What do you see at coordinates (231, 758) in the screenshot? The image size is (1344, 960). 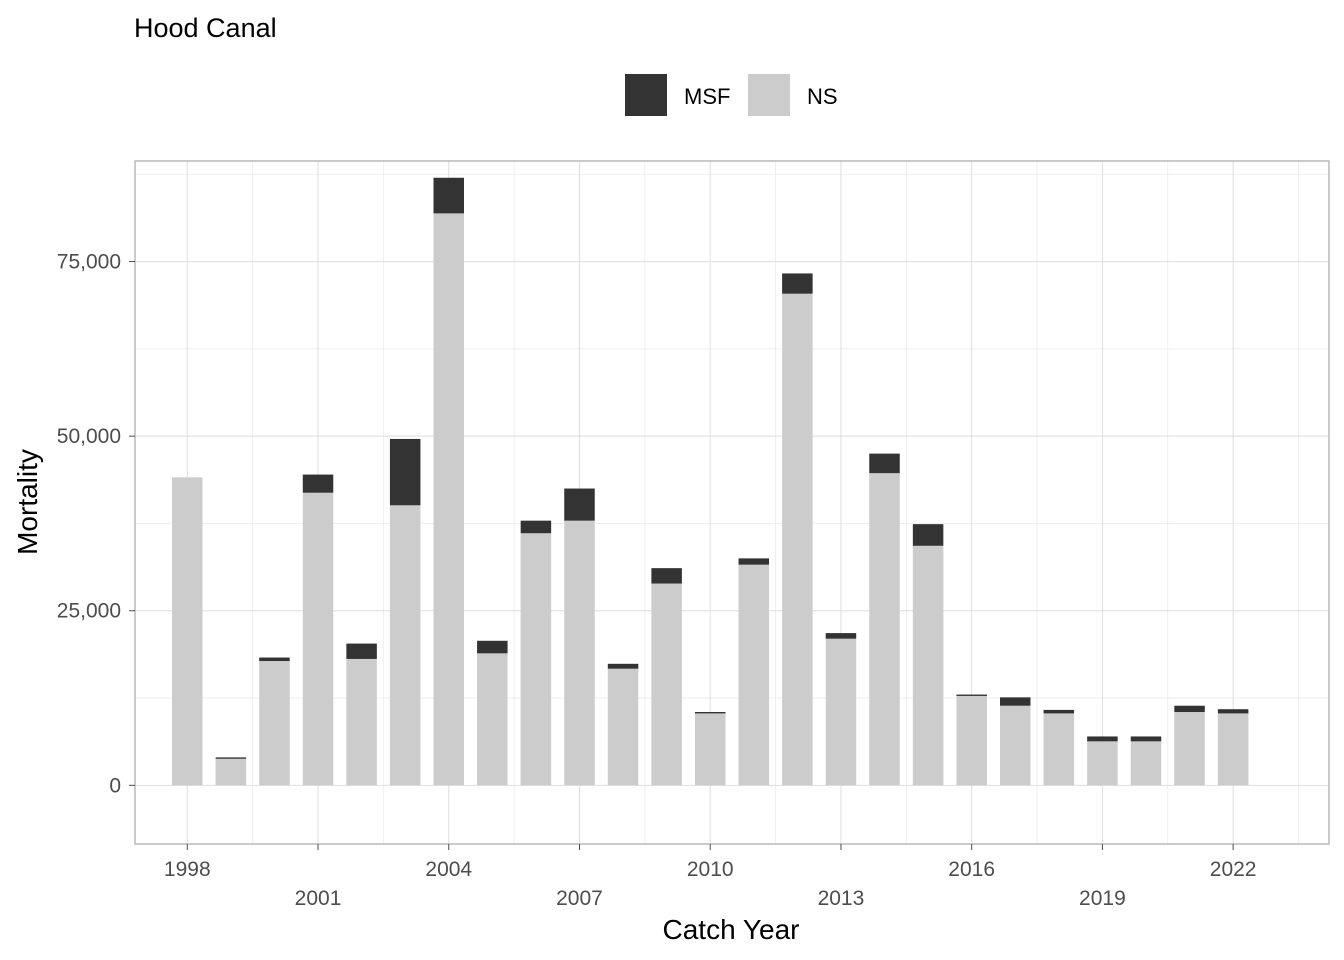 I see `bar-msf-1999` at bounding box center [231, 758].